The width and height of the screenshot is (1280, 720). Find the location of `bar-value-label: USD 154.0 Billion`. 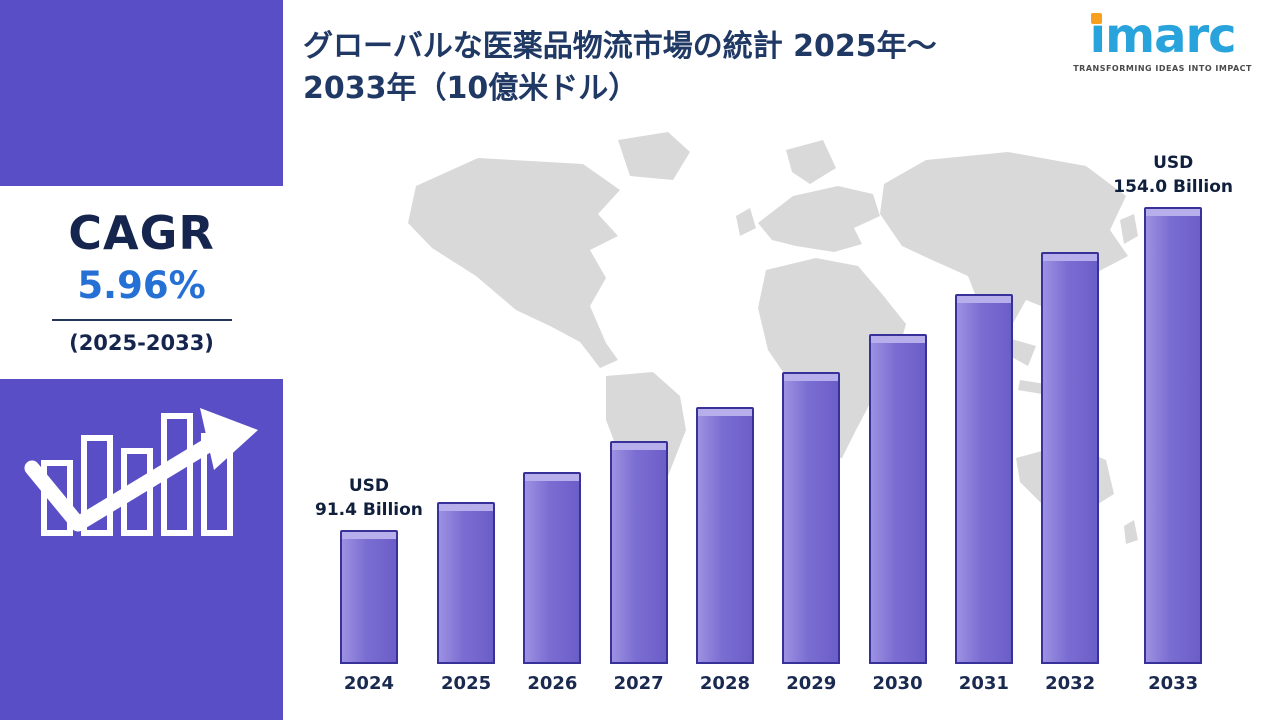

bar-value-label: USD 154.0 Billion is located at coordinates (1173, 175).